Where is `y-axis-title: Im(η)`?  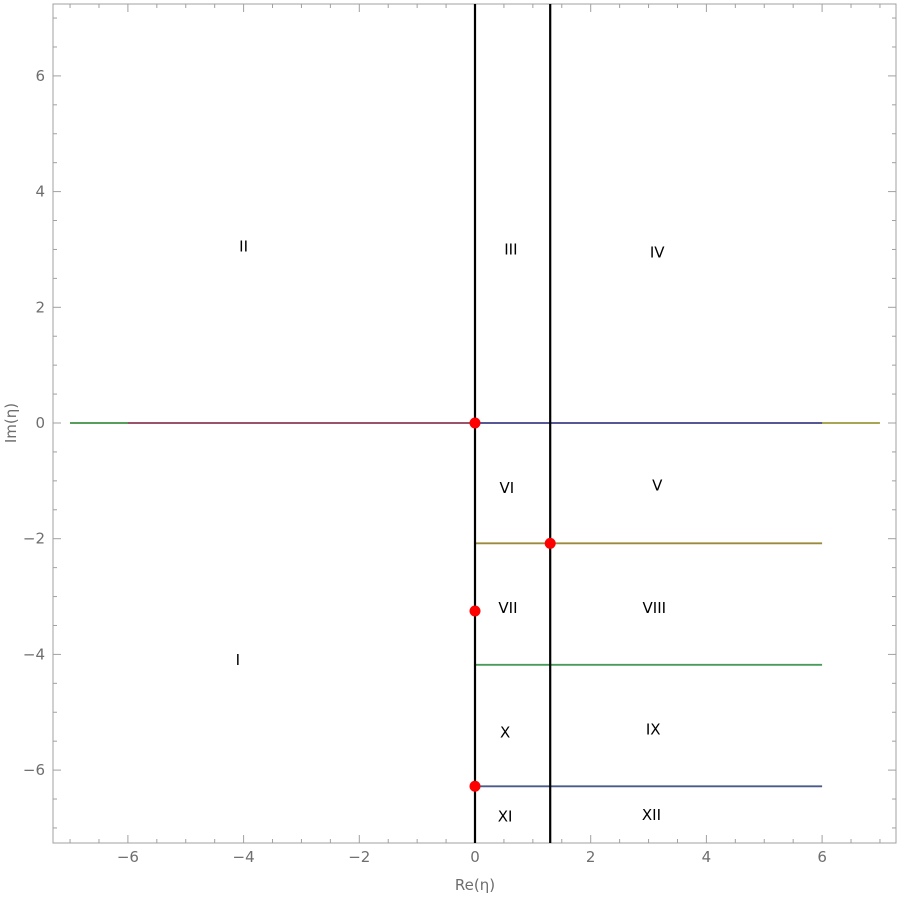 y-axis-title: Im(η) is located at coordinates (11, 423).